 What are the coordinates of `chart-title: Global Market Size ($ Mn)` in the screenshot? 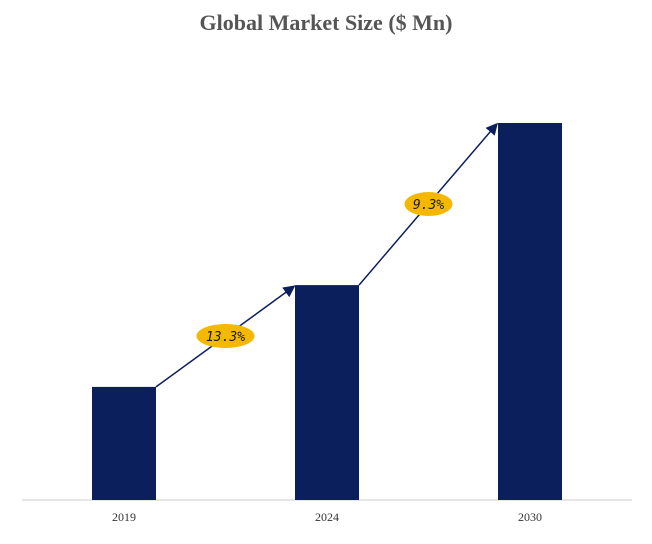 It's located at (326, 22).